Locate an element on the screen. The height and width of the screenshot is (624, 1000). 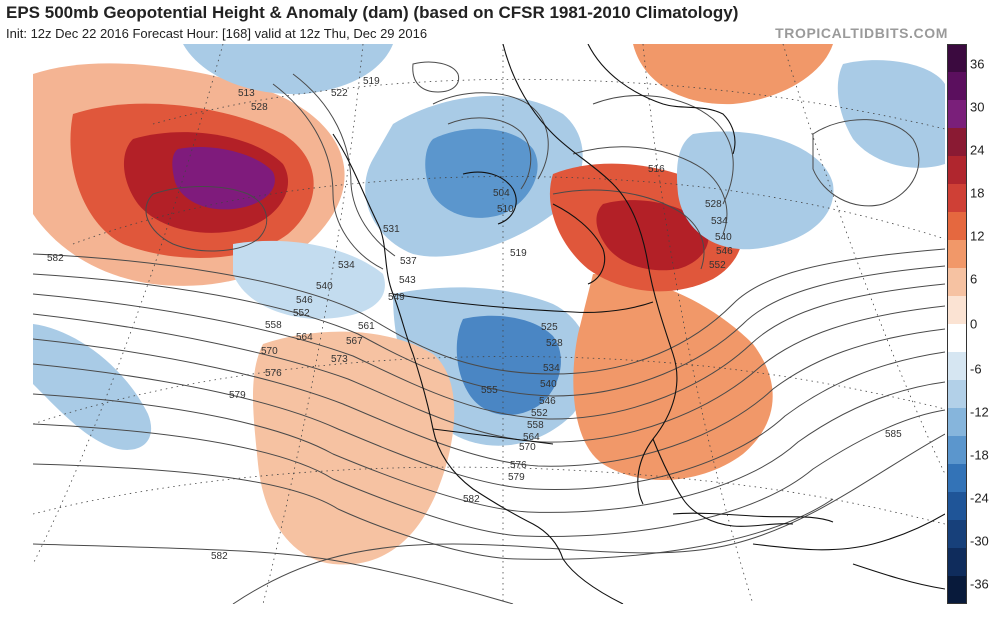
anomaly-trough-iceland is located at coordinates (891, 114).